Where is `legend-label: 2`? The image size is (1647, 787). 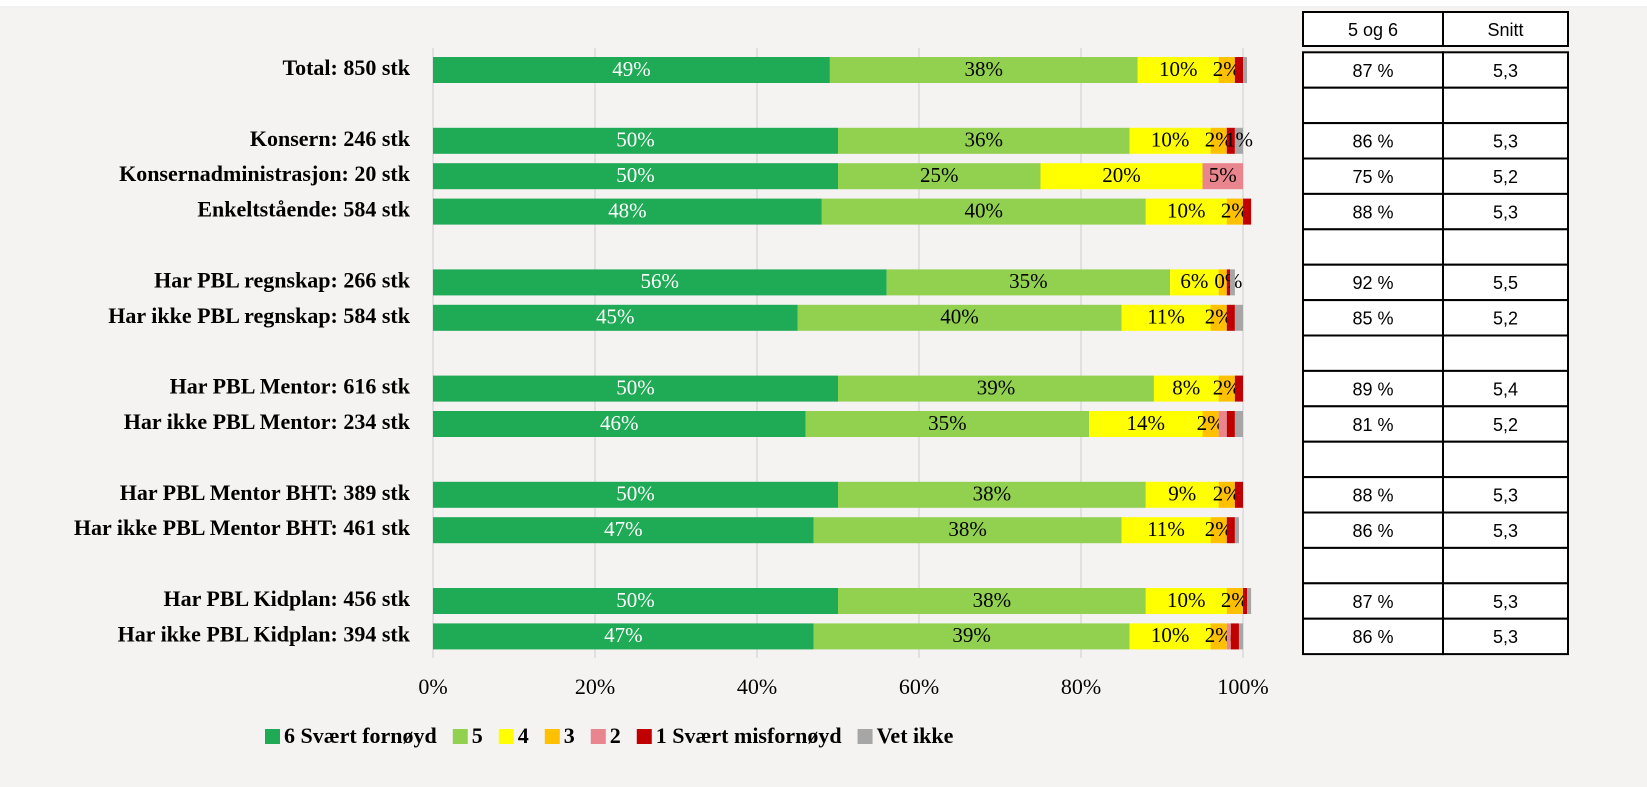 legend-label: 2 is located at coordinates (615, 735).